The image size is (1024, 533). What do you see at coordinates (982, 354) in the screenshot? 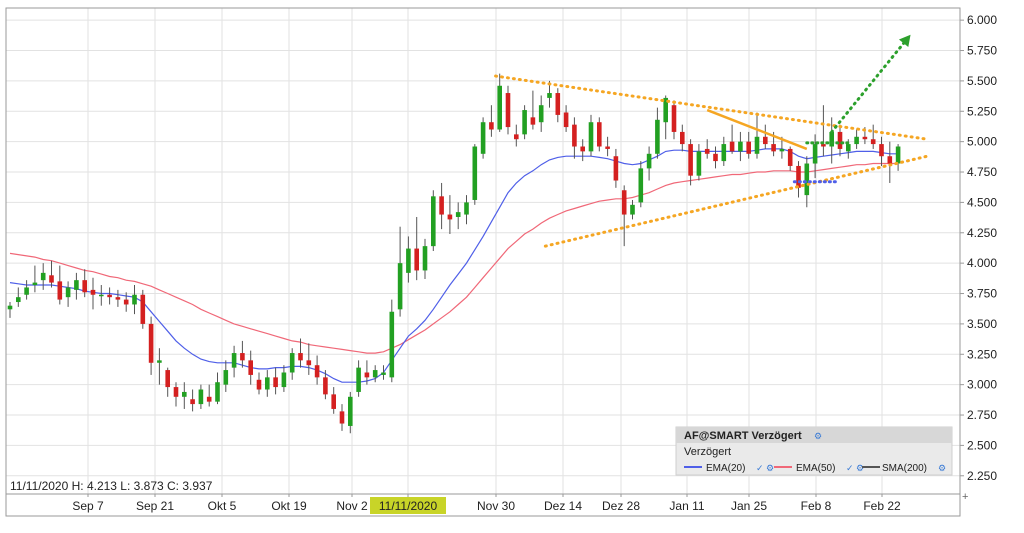
I see `y-tick-label: 3.250` at bounding box center [982, 354].